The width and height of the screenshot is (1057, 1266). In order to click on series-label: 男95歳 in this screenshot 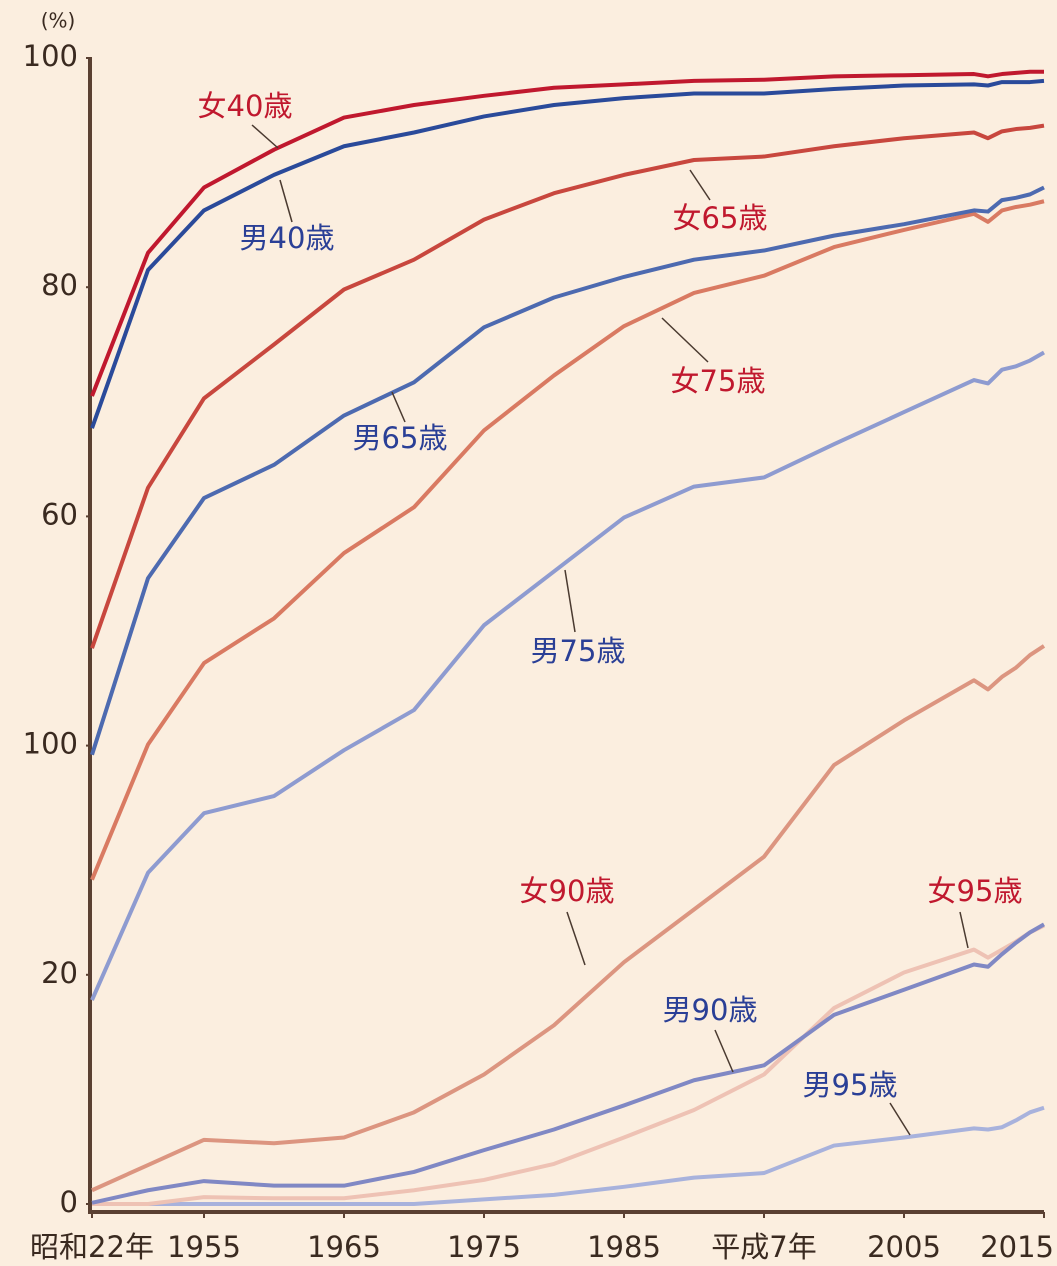, I will do `click(850, 1085)`.